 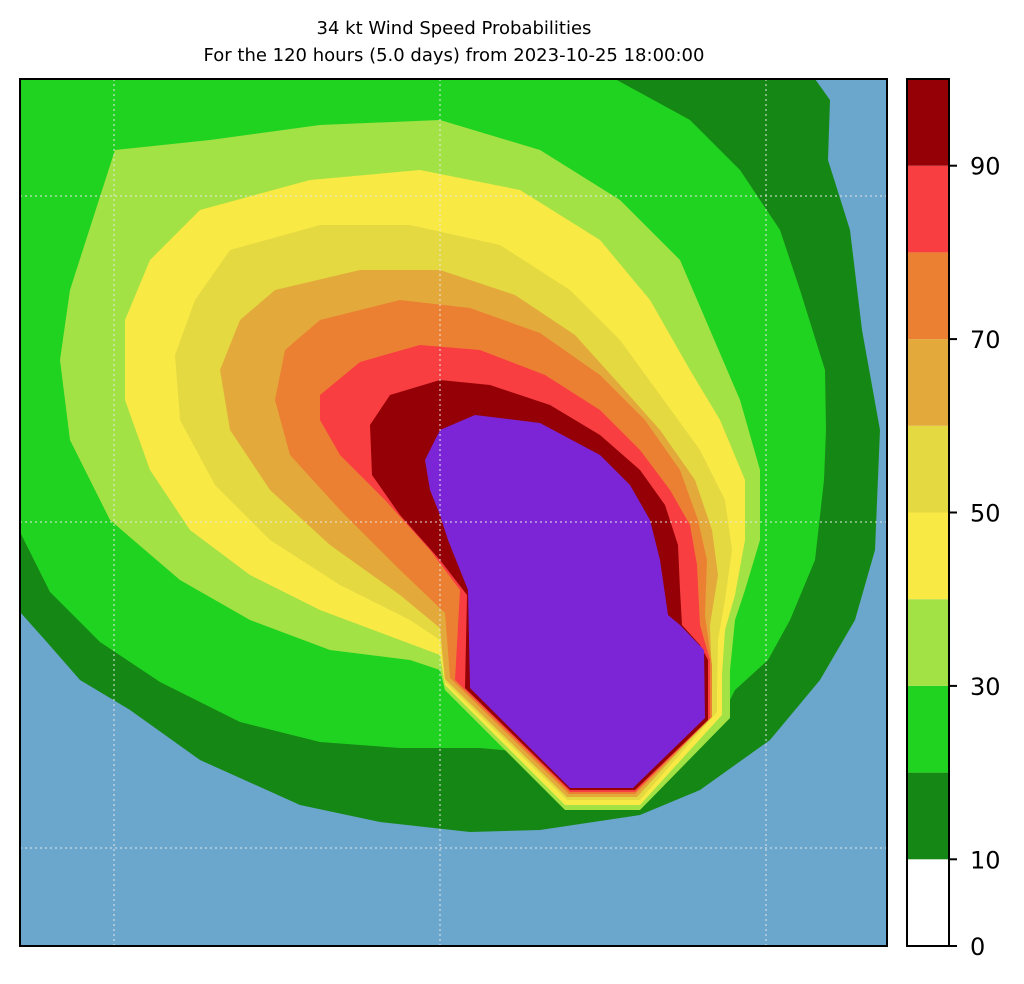 I want to click on colorbar-tick-label: 0, so click(x=977, y=947).